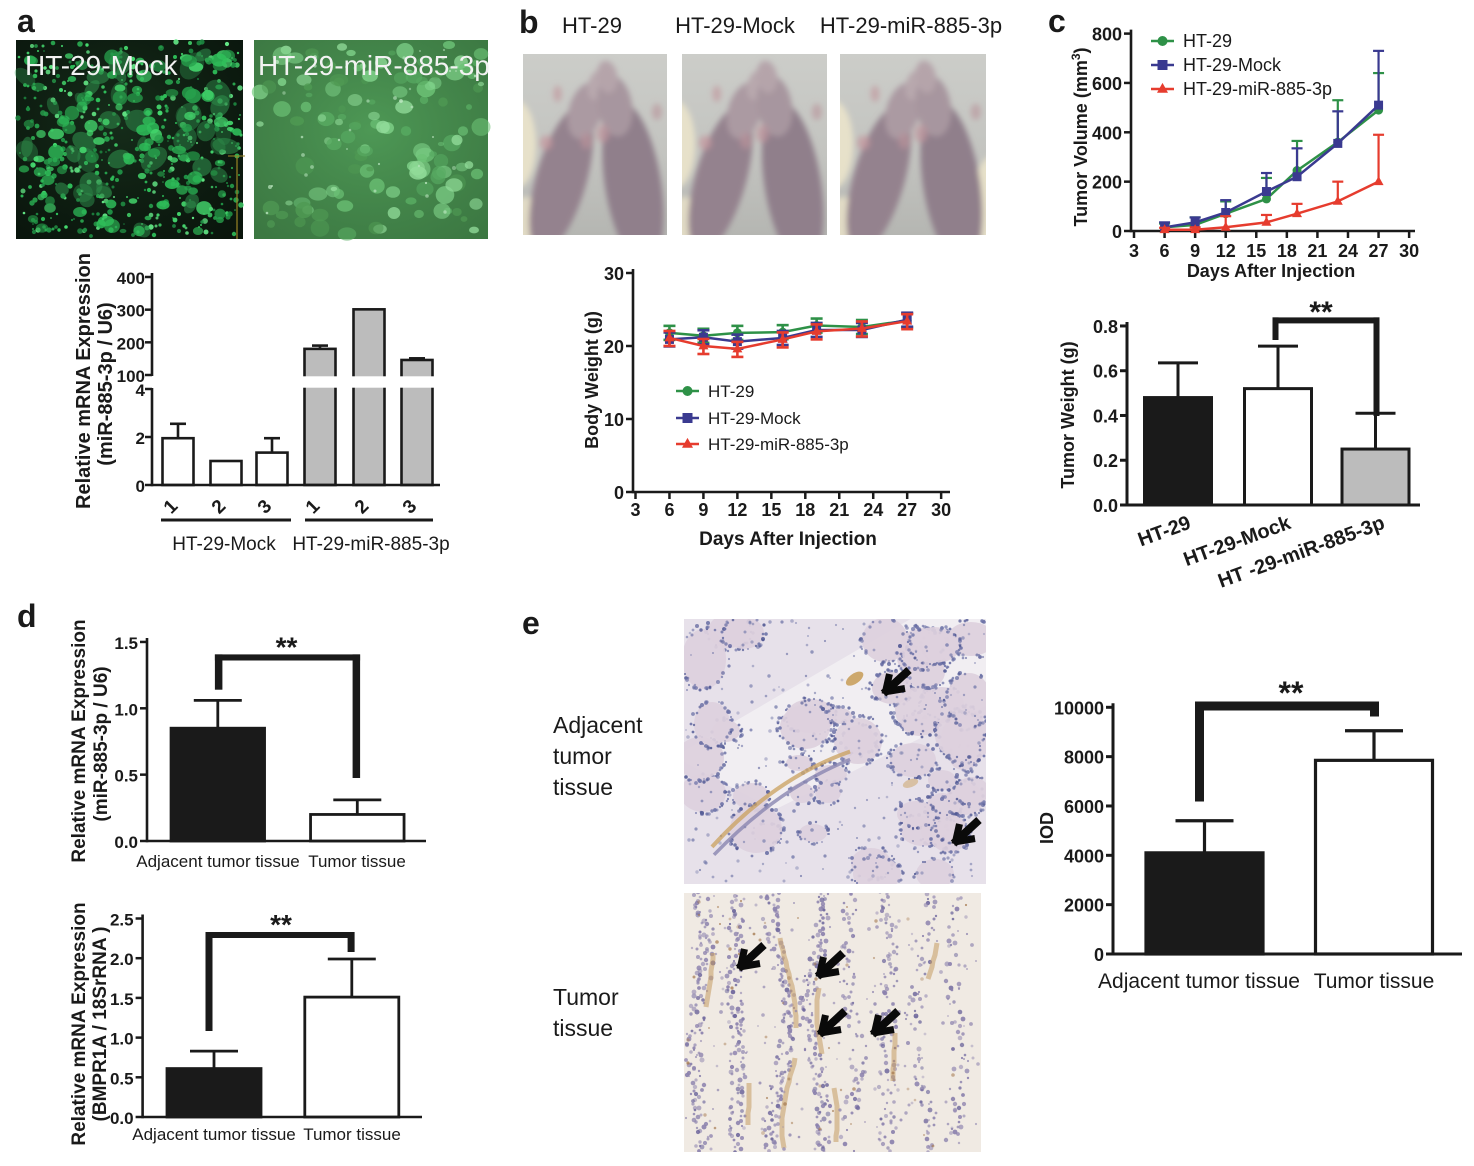 The image size is (1474, 1166). Describe the element at coordinates (614, 347) in the screenshot. I see `svg-text: 20` at that location.